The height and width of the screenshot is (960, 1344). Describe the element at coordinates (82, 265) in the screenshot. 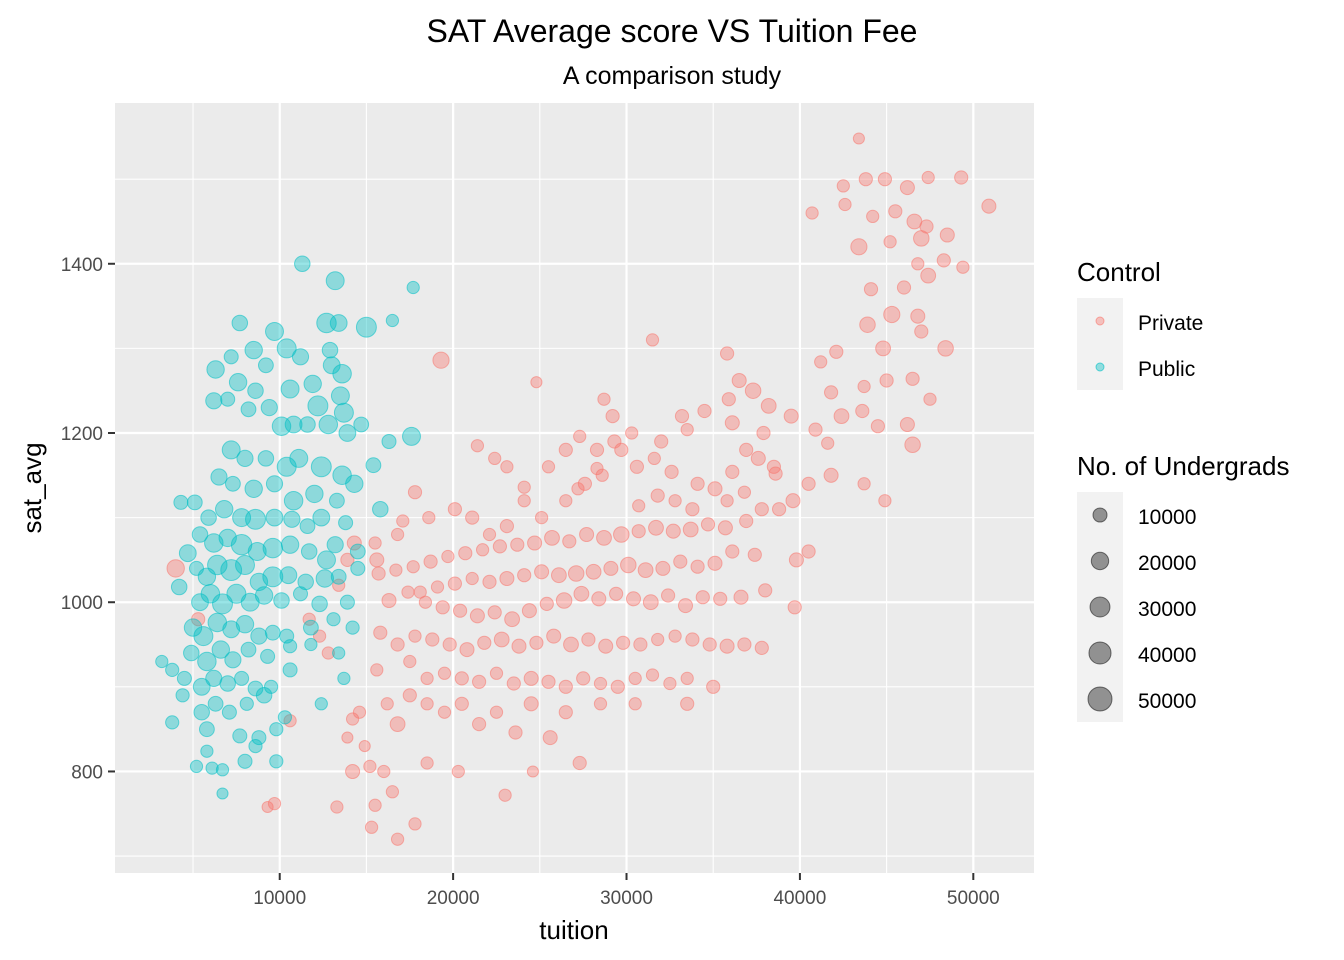

I see `y-tick-label: 1400` at that location.